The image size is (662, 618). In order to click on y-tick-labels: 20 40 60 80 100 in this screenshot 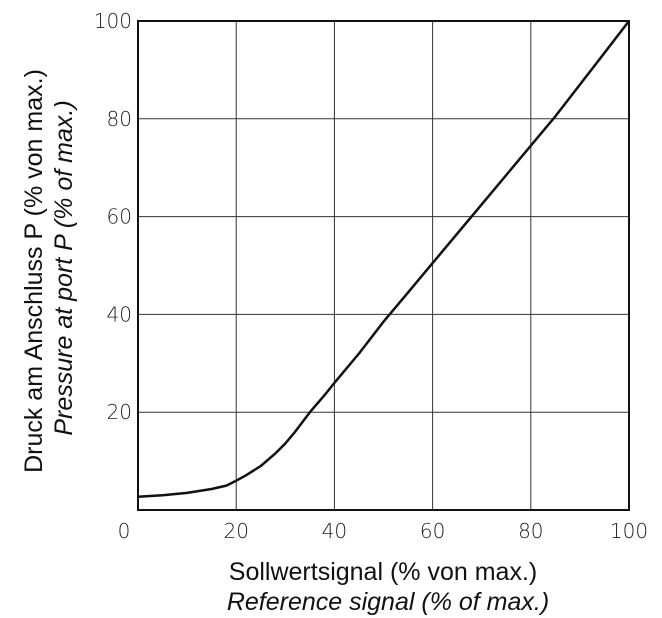, I will do `click(113, 216)`.